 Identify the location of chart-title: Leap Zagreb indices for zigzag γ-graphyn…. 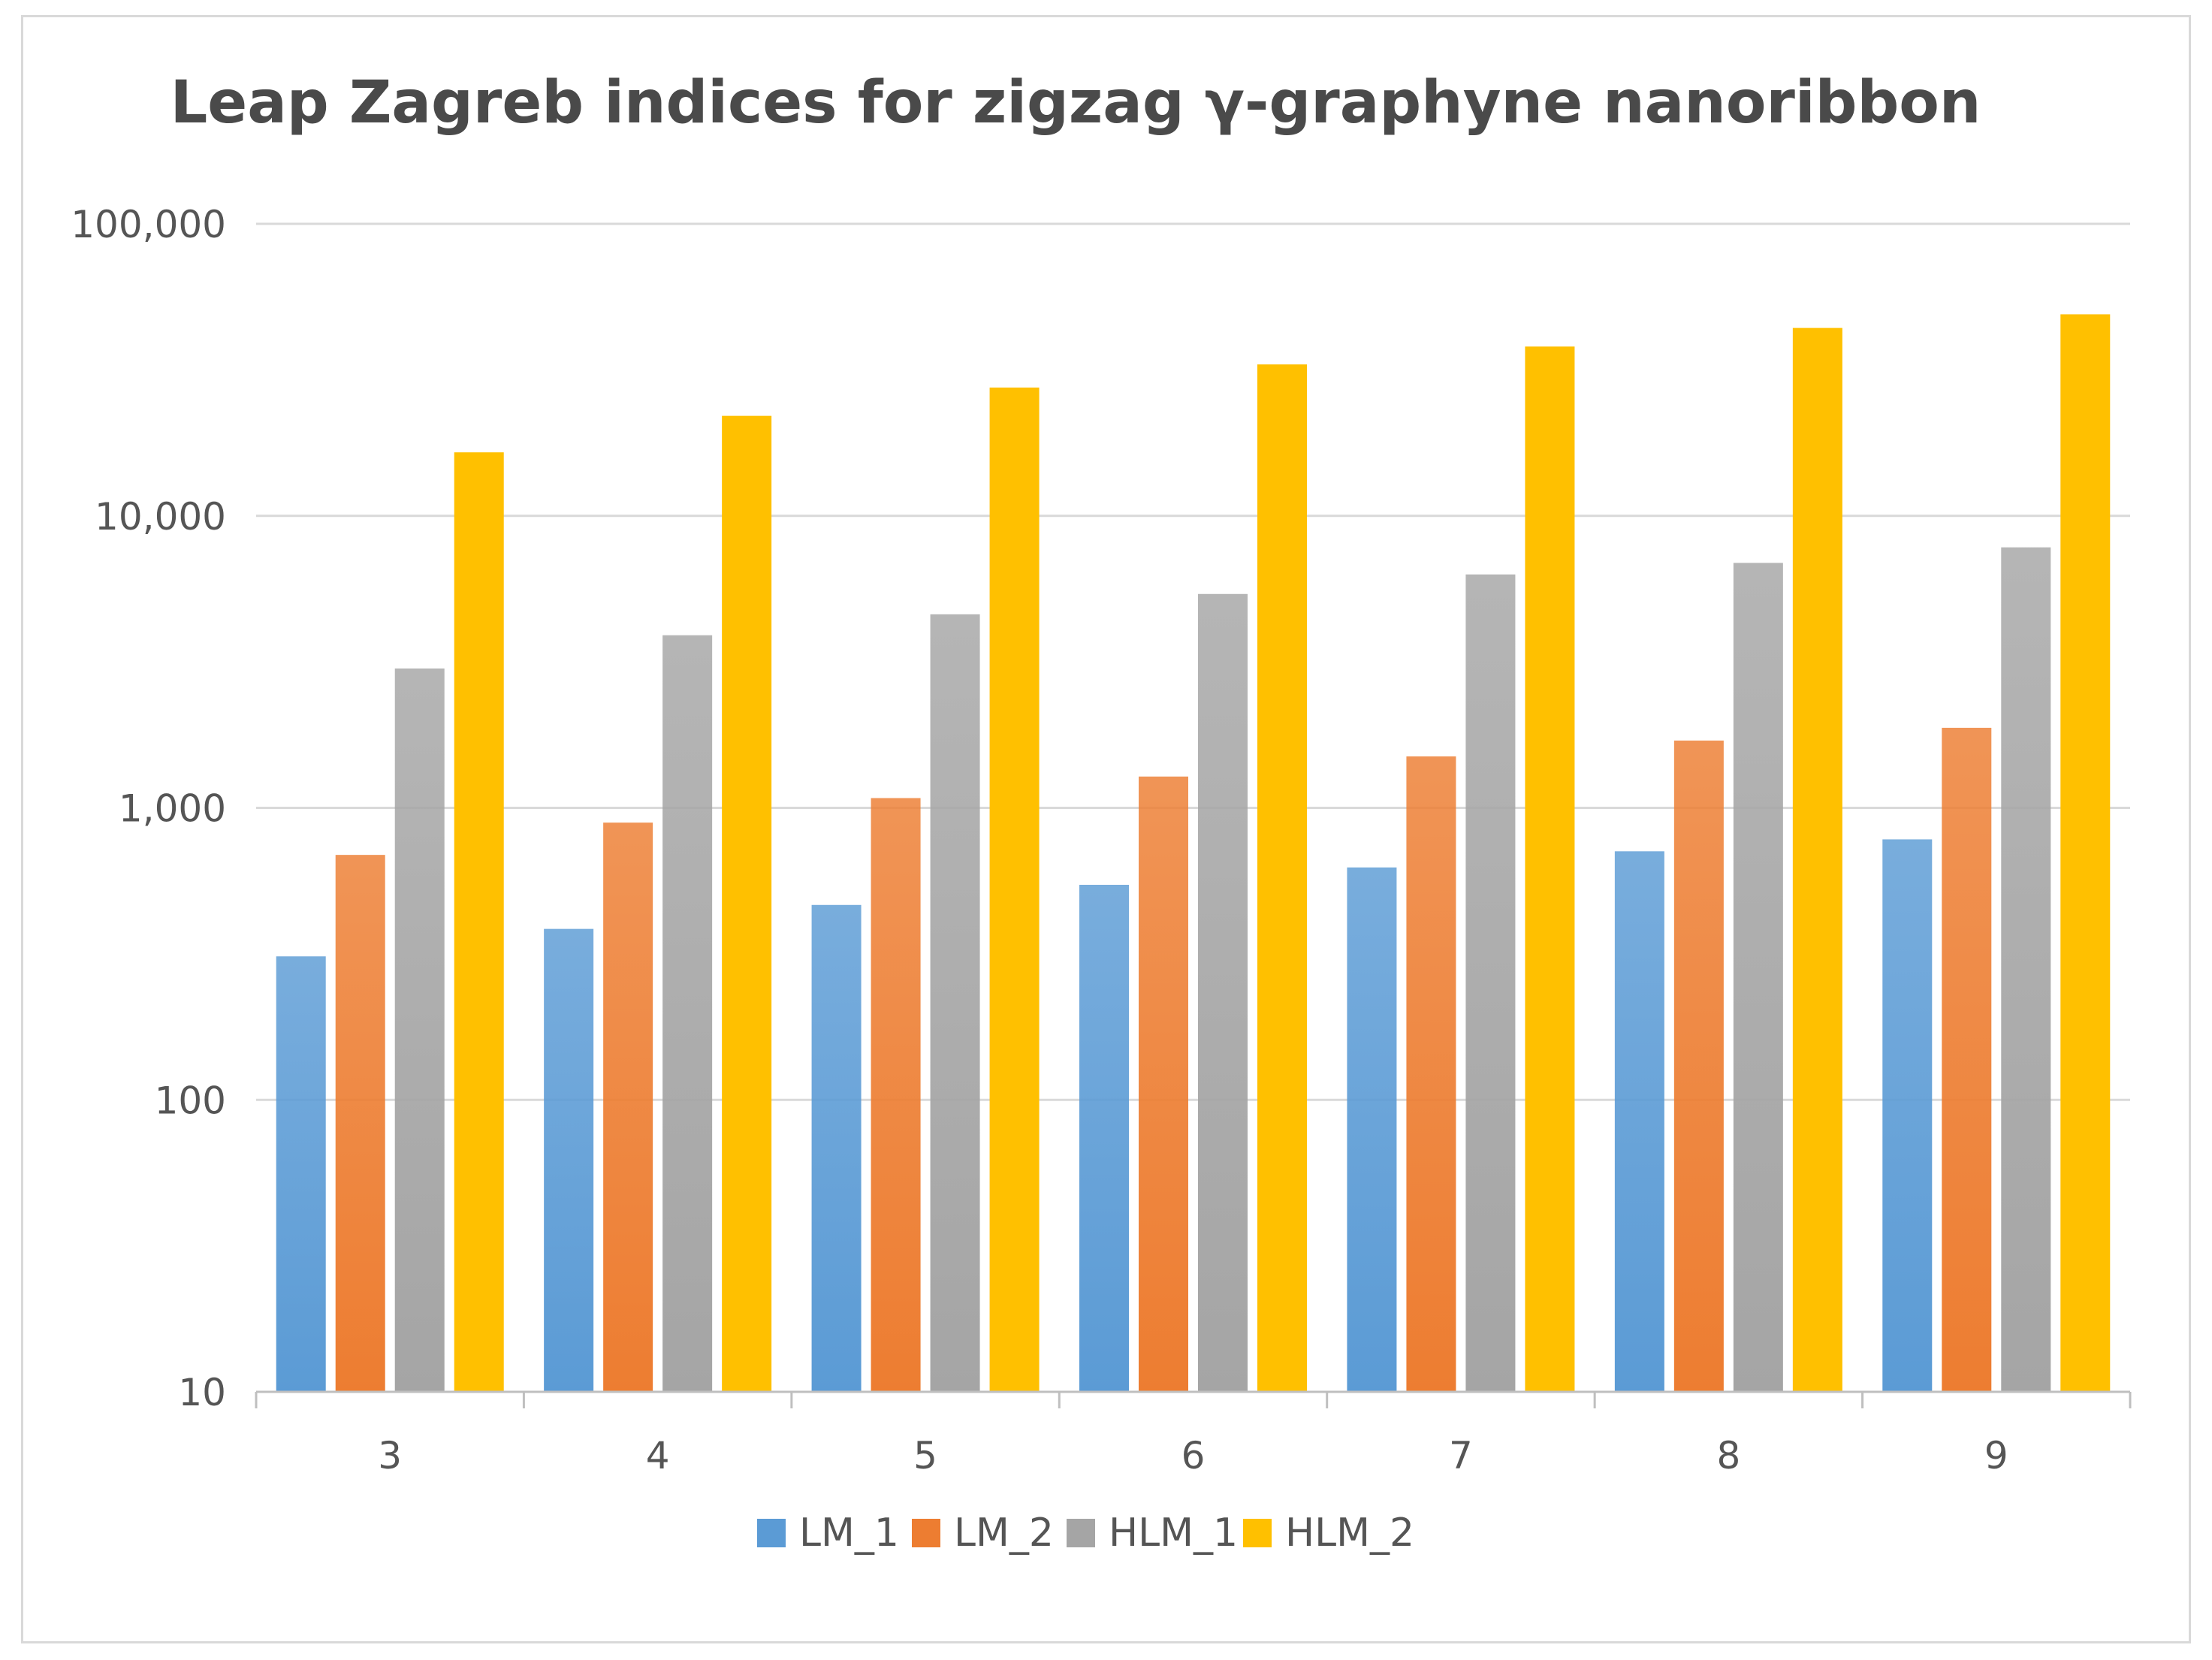
(1076, 103).